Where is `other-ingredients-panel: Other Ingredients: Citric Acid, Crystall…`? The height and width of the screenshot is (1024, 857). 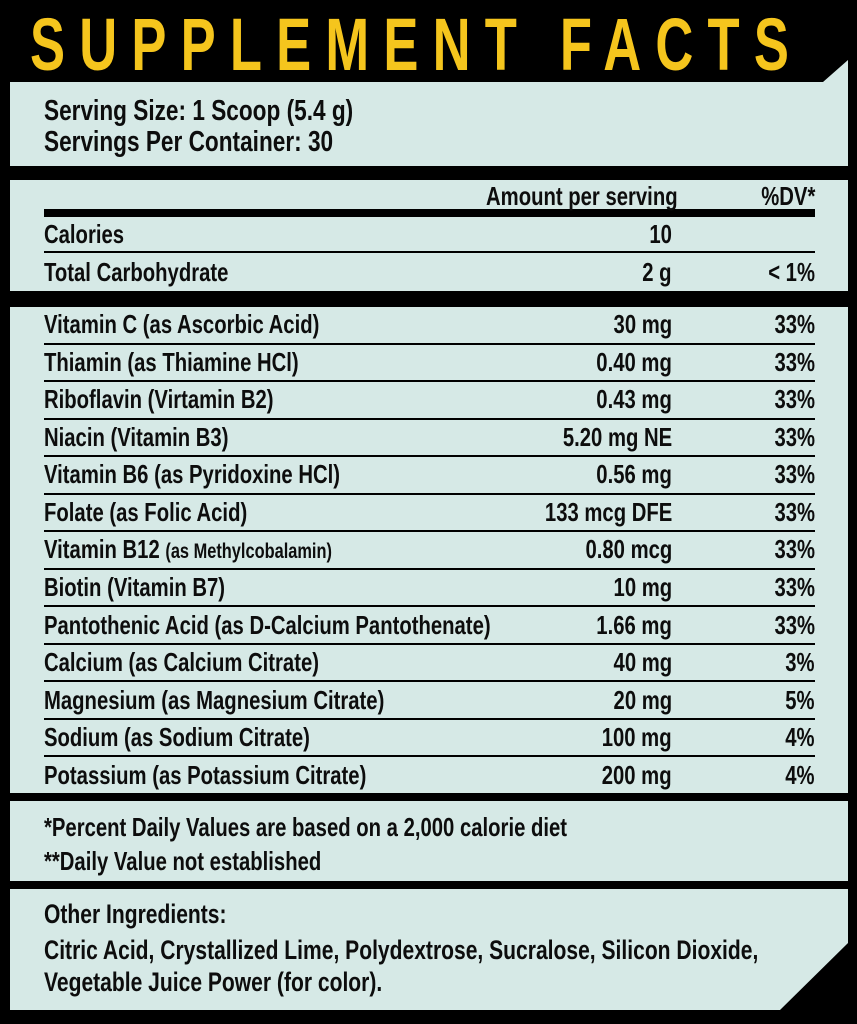 other-ingredients-panel: Other Ingredients: Citric Acid, Crystall… is located at coordinates (429, 949).